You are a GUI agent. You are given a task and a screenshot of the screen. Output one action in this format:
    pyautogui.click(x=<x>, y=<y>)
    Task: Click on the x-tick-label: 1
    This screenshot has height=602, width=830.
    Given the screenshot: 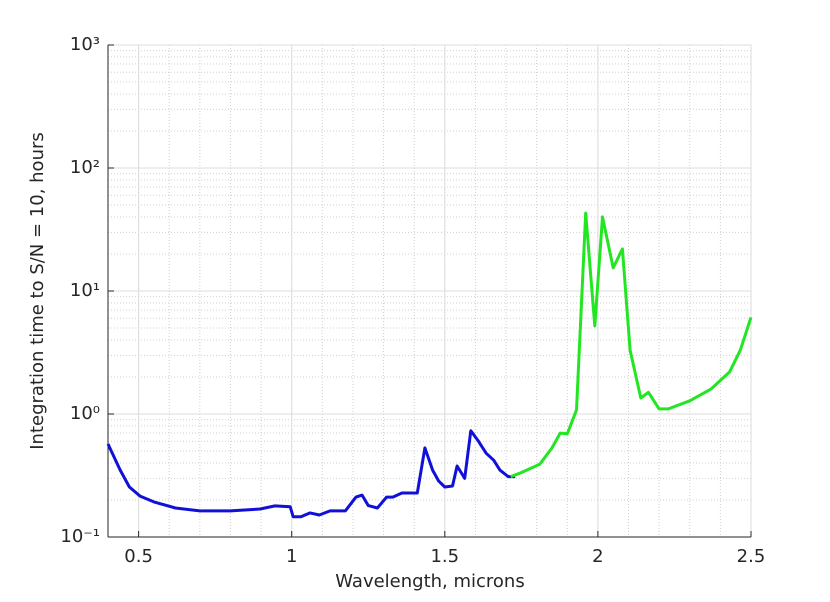 What is the action you would take?
    pyautogui.click(x=291, y=556)
    